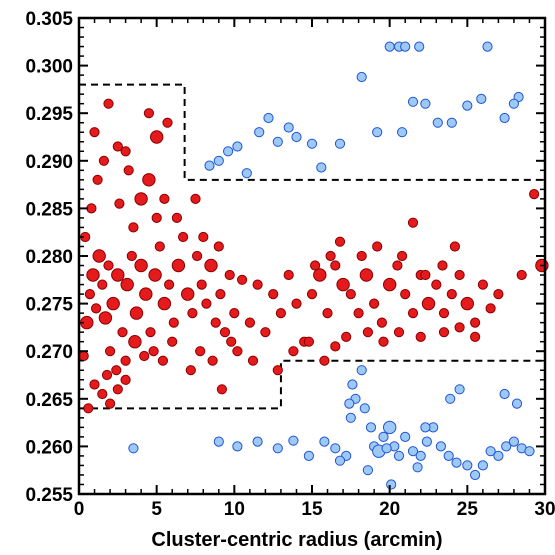  Describe the element at coordinates (468, 509) in the screenshot. I see `x-tick-label: 25` at that location.